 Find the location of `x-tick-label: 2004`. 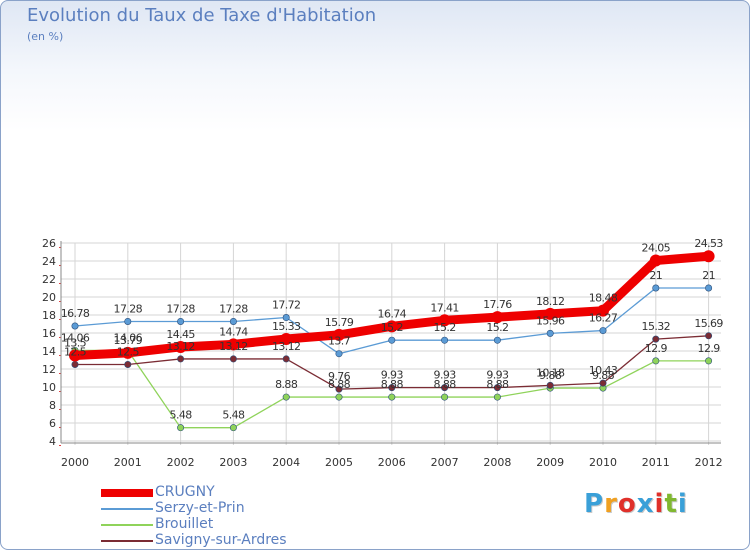

x-tick-label: 2004 is located at coordinates (286, 462).